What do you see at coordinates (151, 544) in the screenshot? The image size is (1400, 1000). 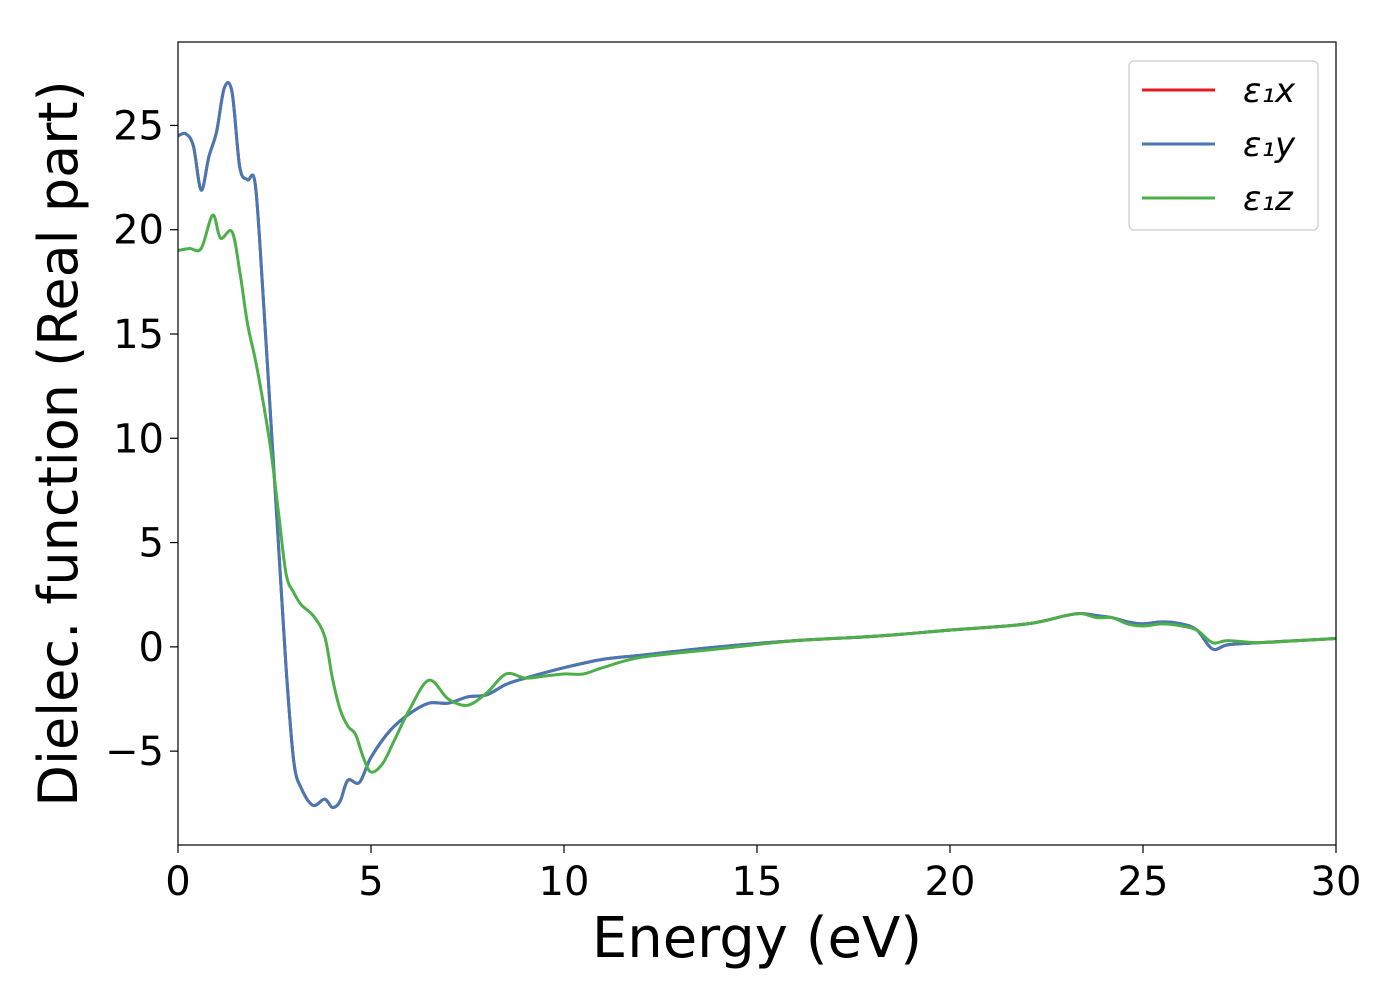 I see `y-tick-label: 5` at bounding box center [151, 544].